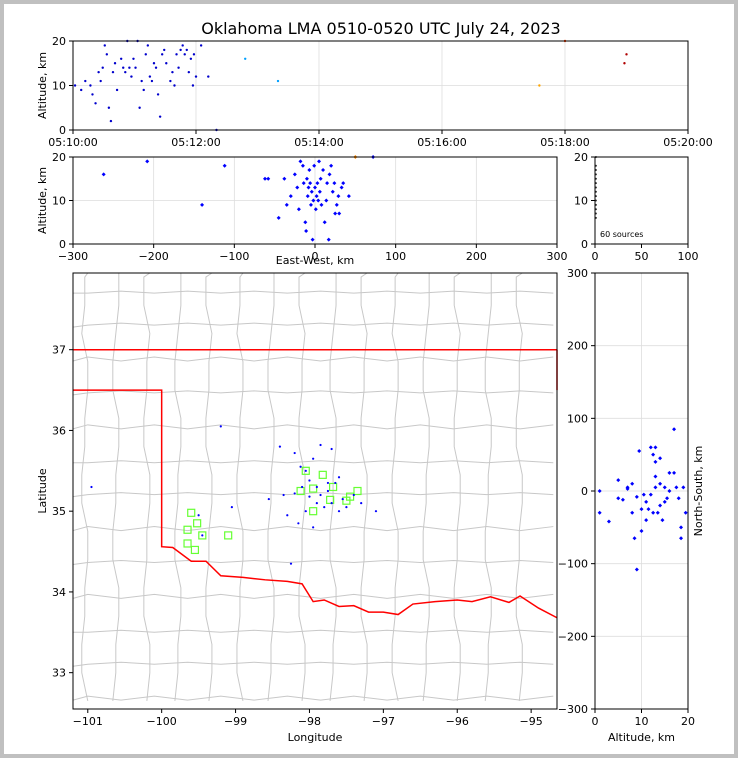  What do you see at coordinates (573, 709) in the screenshot?
I see `y-tick-label: −300` at bounding box center [573, 709].